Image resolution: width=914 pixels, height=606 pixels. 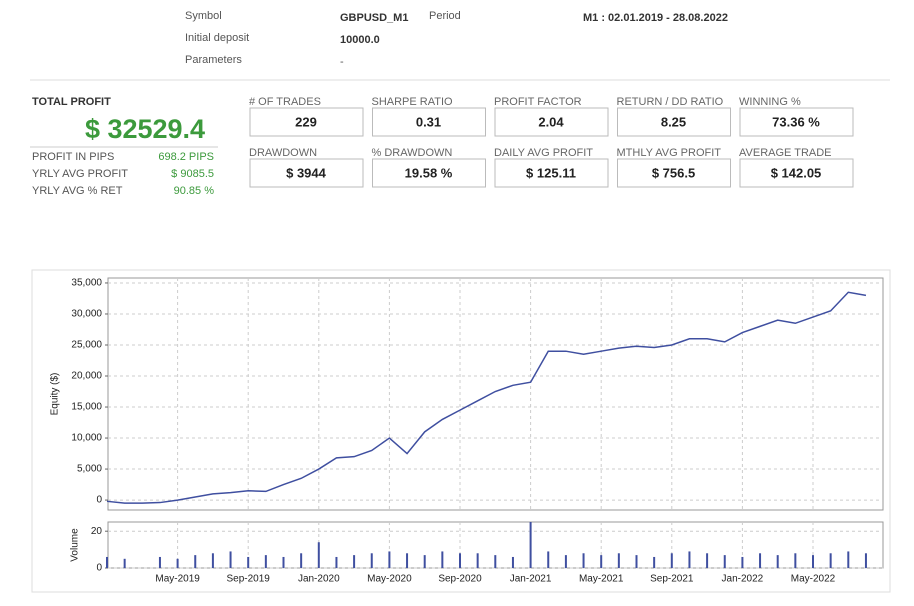 What do you see at coordinates (374, 18) in the screenshot?
I see `header-text: GBPUSD_M1` at bounding box center [374, 18].